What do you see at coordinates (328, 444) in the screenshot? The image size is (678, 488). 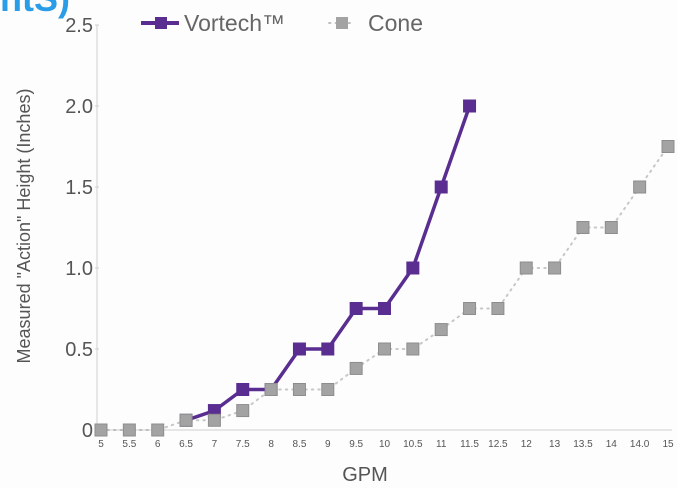 I see `x-tick-label: 9` at bounding box center [328, 444].